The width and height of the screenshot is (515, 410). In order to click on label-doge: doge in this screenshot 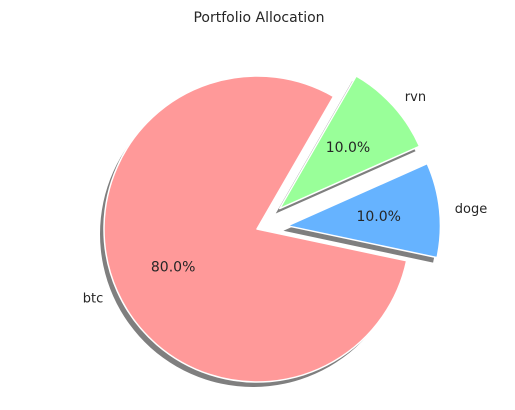, I will do `click(471, 209)`.